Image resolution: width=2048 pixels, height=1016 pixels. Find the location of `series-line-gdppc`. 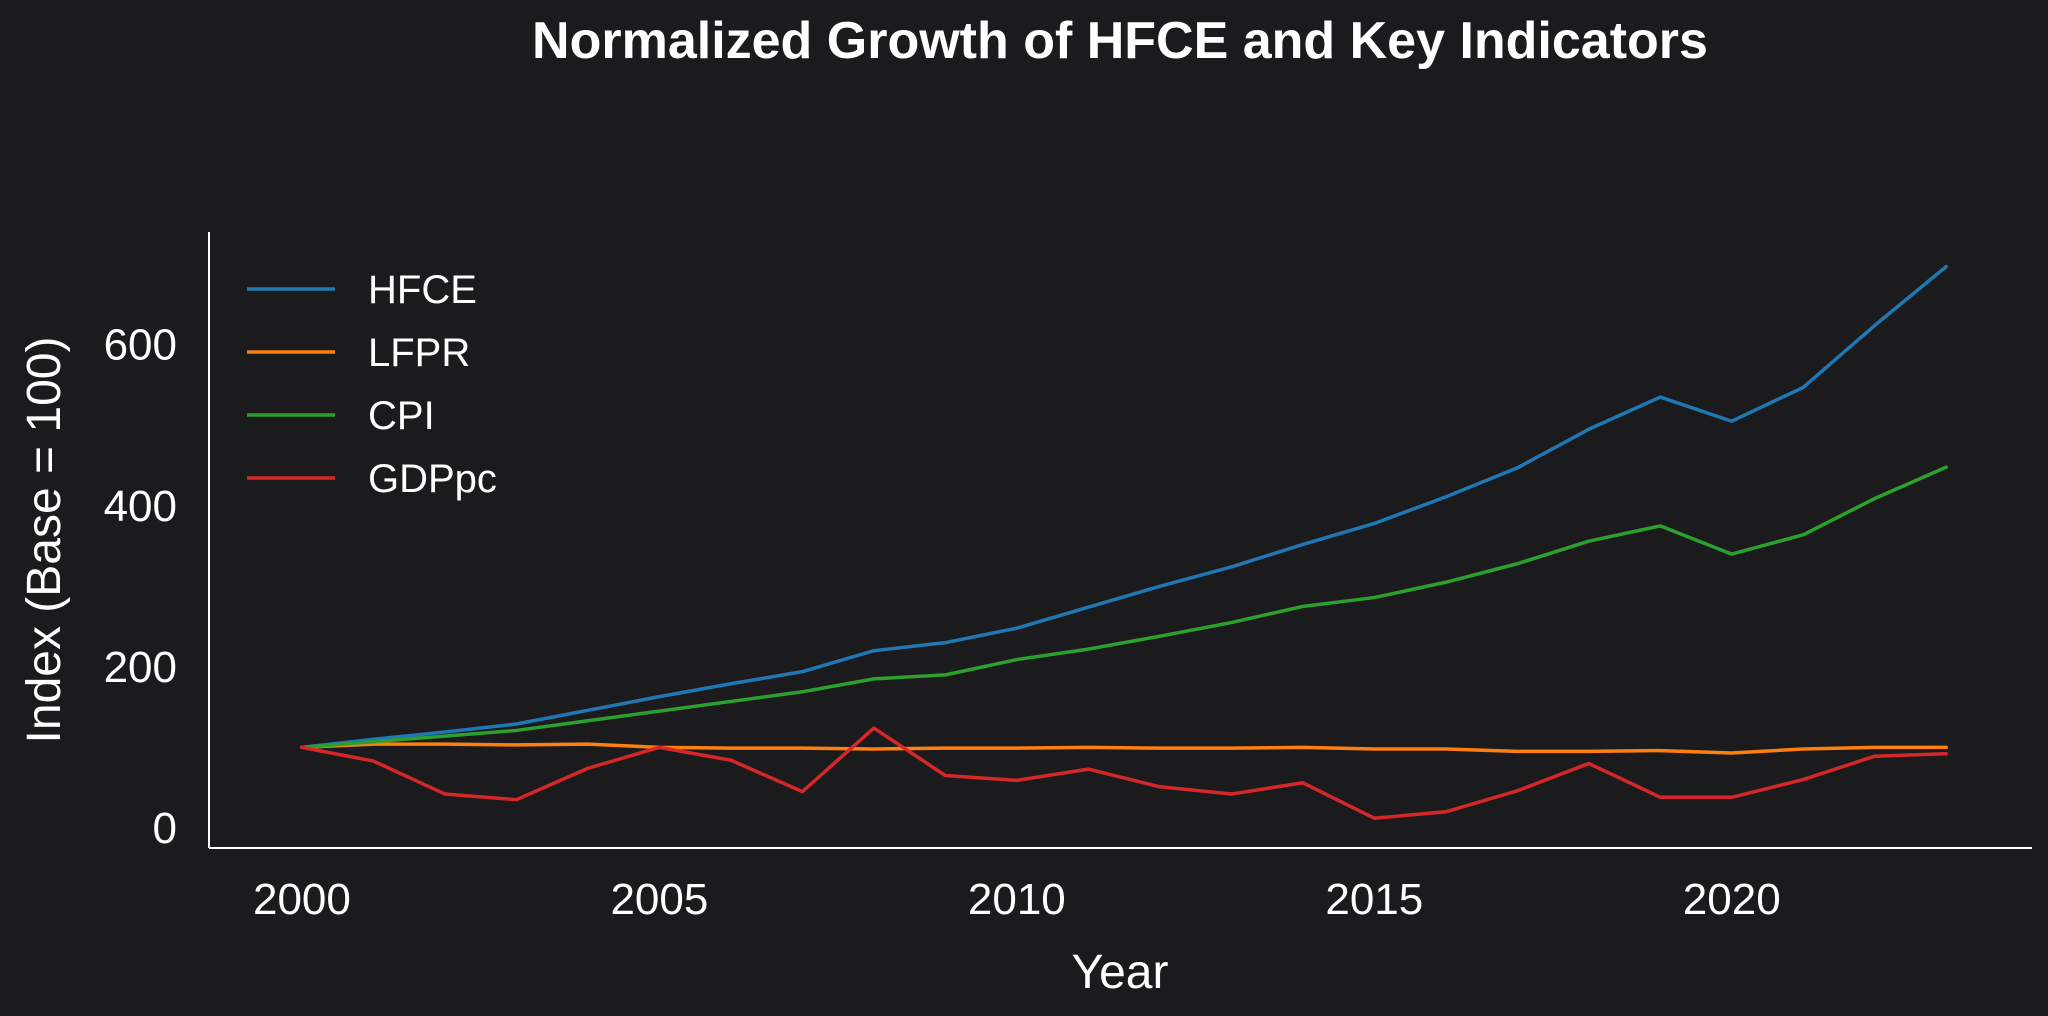

series-line-gdppc is located at coordinates (1124, 773).